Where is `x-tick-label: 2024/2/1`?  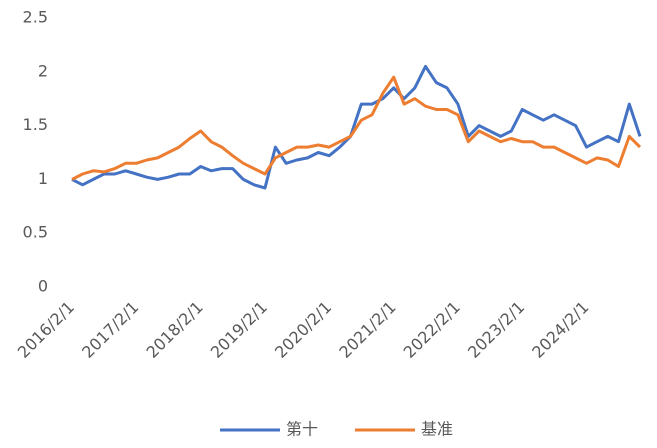 x-tick-label: 2024/2/1 is located at coordinates (560, 330).